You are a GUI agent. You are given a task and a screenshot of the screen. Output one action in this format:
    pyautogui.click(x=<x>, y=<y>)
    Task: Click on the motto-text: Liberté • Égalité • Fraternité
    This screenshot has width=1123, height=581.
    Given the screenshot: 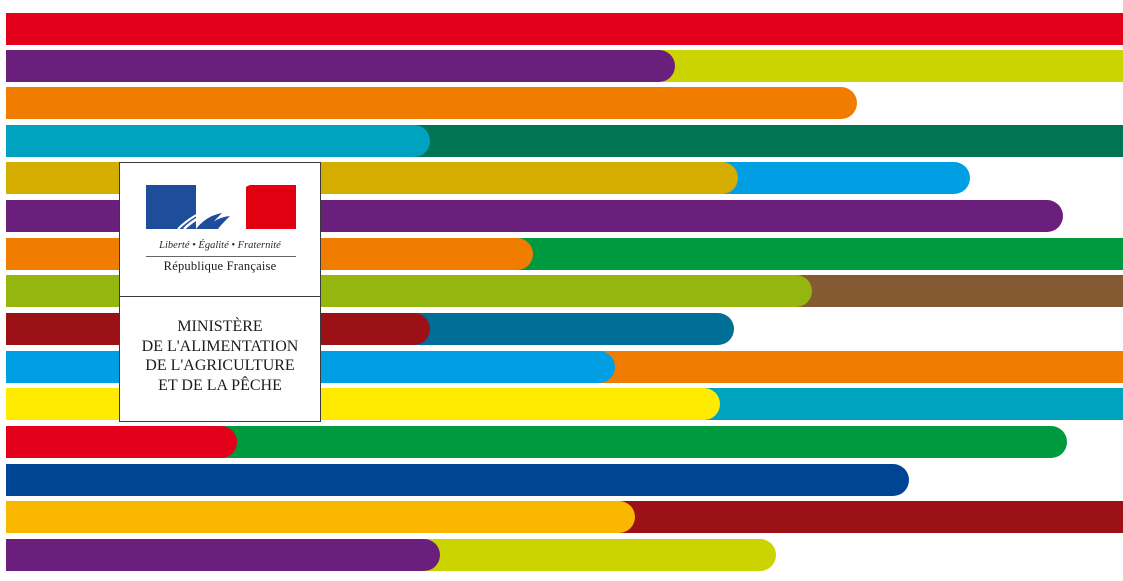 What is the action you would take?
    pyautogui.click(x=220, y=245)
    